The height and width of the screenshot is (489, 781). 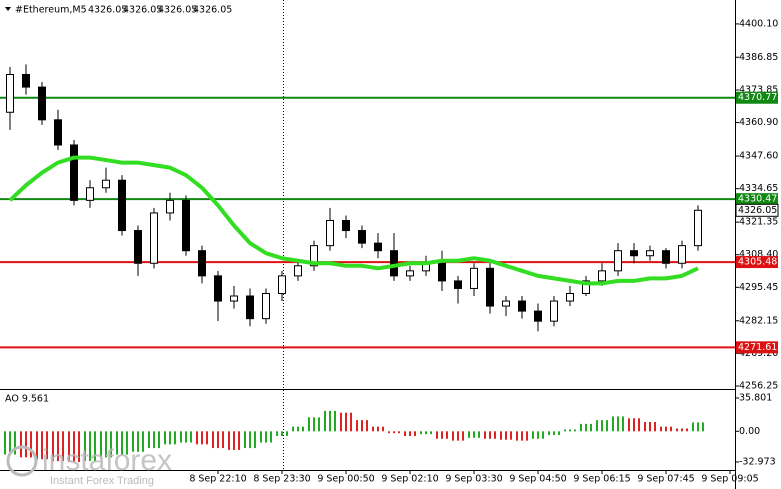 I want to click on y-tick-label: 4269.20, so click(x=758, y=353).